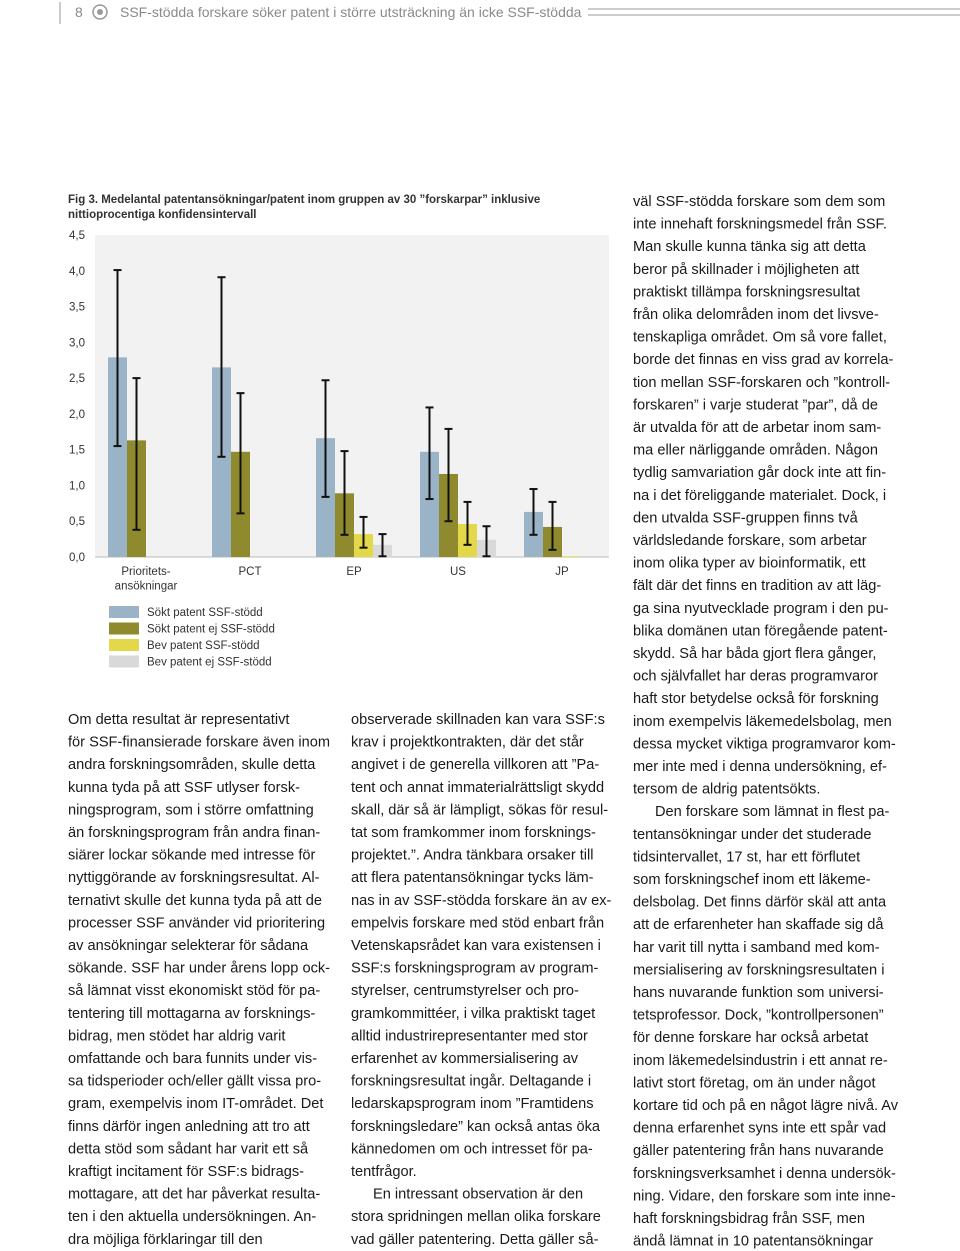 Image resolution: width=960 pixels, height=1251 pixels. I want to click on legend-label: Bev patent ej SSF-stödd, so click(209, 663).